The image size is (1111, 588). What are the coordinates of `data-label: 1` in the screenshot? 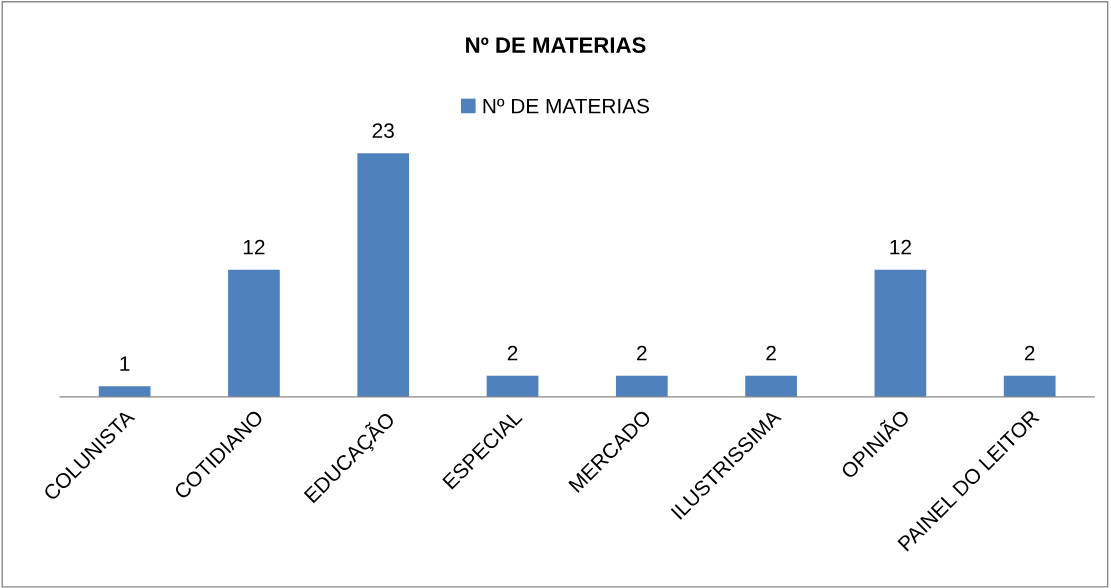 It's located at (125, 363).